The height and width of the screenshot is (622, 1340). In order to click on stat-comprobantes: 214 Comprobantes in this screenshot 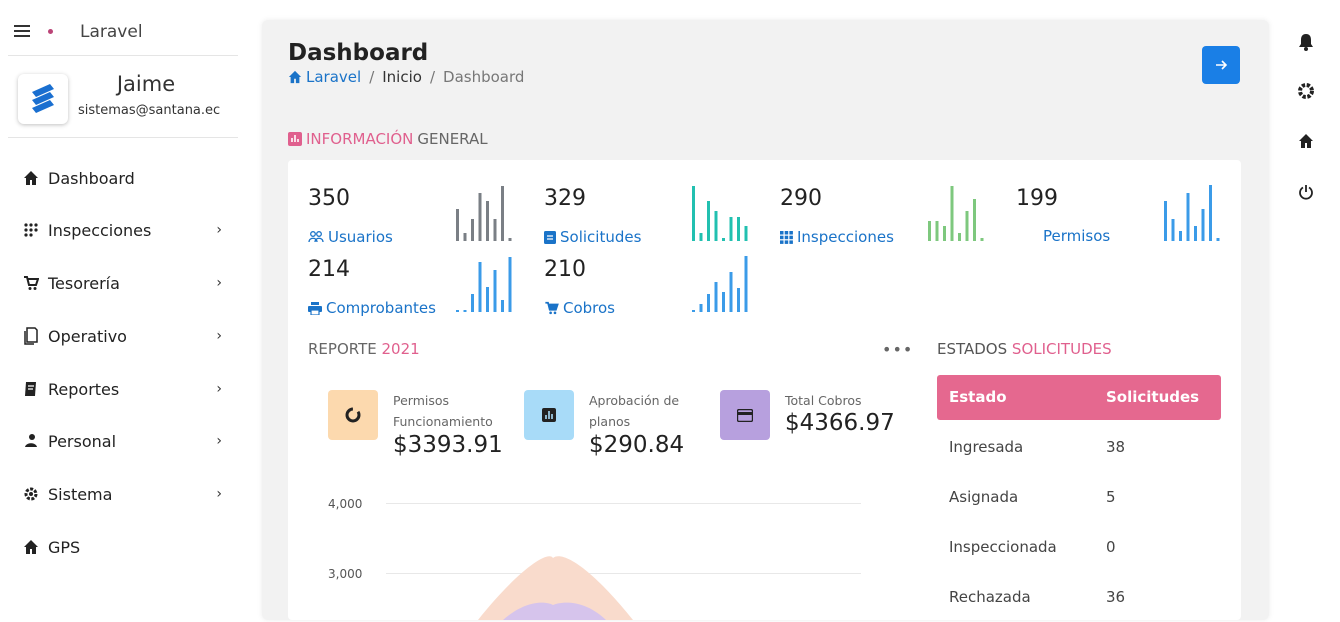, I will do `click(423, 287)`.